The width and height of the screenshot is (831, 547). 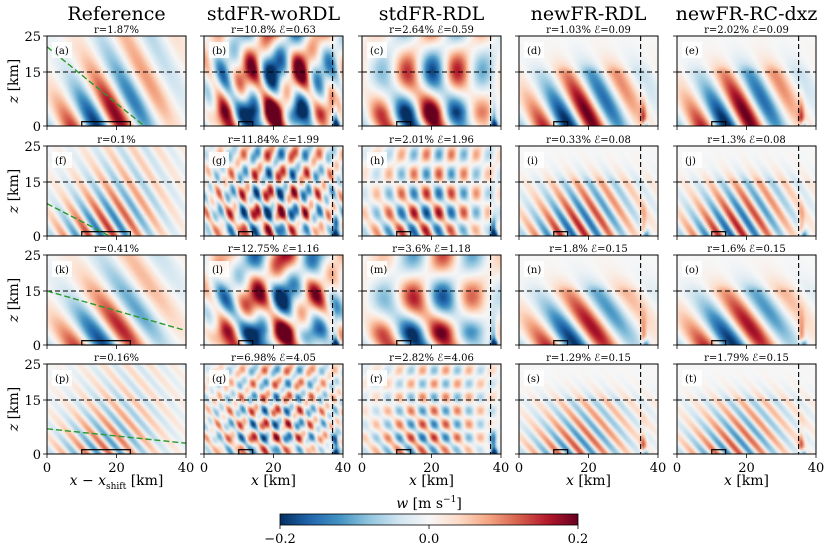 I want to click on panel-metric: r=1.8% ℰ=0.15, so click(x=588, y=249).